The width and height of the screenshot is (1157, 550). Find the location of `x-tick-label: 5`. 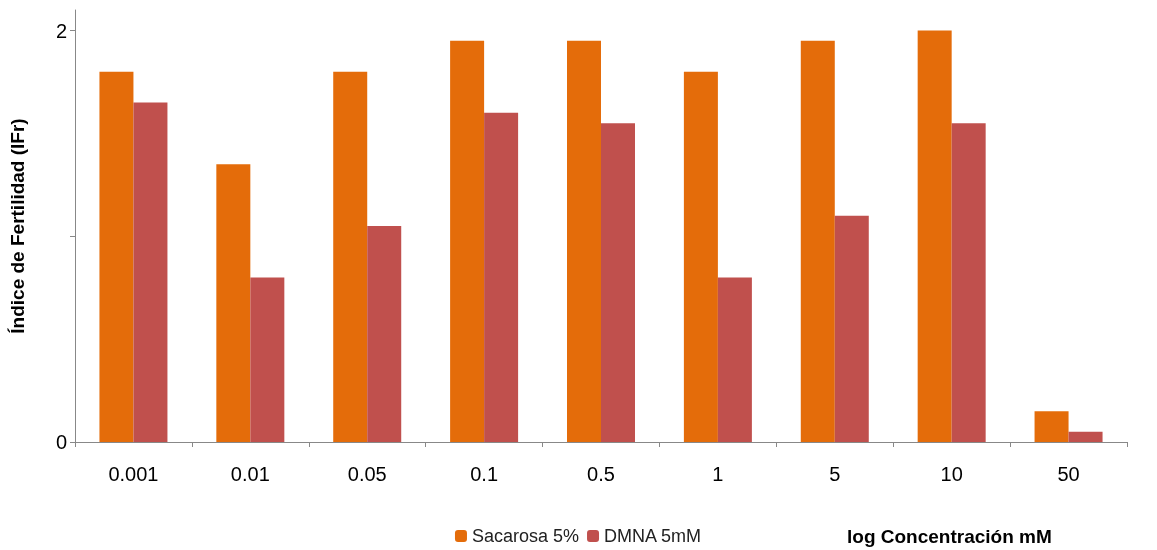

x-tick-label: 5 is located at coordinates (835, 474).